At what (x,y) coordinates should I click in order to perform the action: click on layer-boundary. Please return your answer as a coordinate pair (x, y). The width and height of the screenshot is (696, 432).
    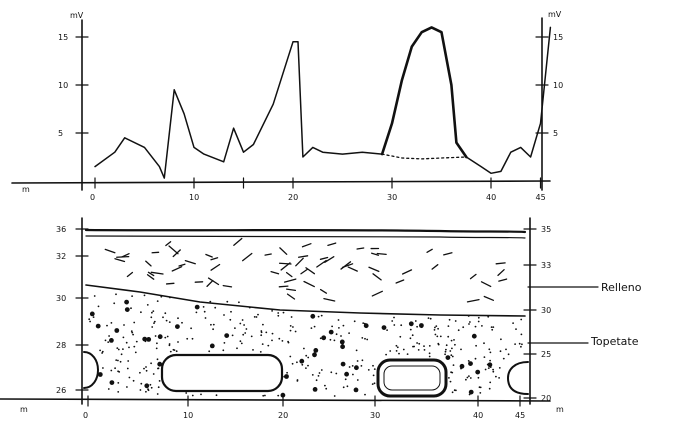
    Looking at the image, I should click on (305, 300).